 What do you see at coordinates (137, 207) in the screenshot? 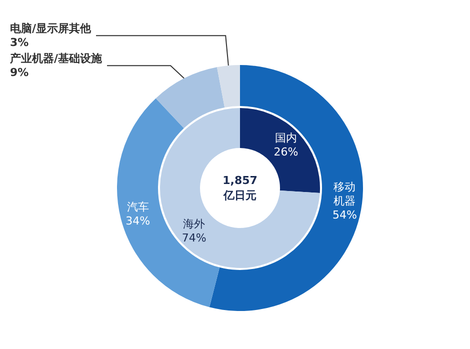
I see `slice-label: 汽车` at bounding box center [137, 207].